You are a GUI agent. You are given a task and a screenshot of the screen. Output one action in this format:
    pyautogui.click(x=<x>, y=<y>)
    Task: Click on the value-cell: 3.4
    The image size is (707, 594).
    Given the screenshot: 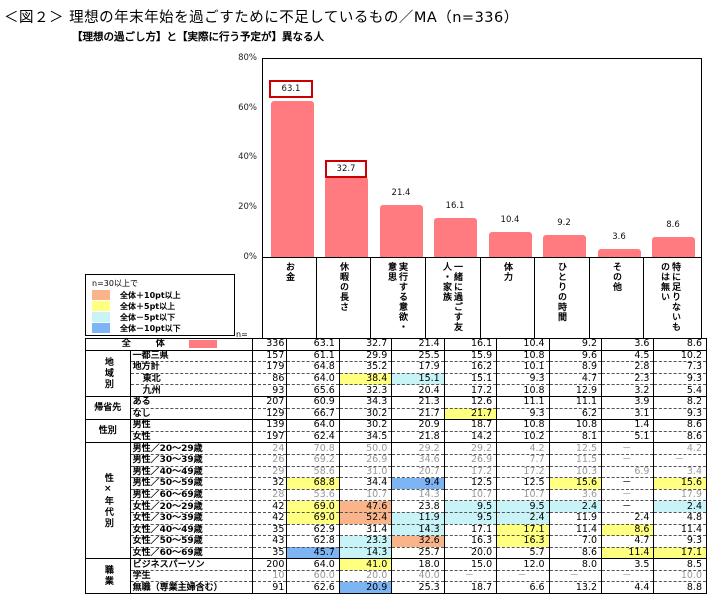 What is the action you would take?
    pyautogui.click(x=680, y=472)
    